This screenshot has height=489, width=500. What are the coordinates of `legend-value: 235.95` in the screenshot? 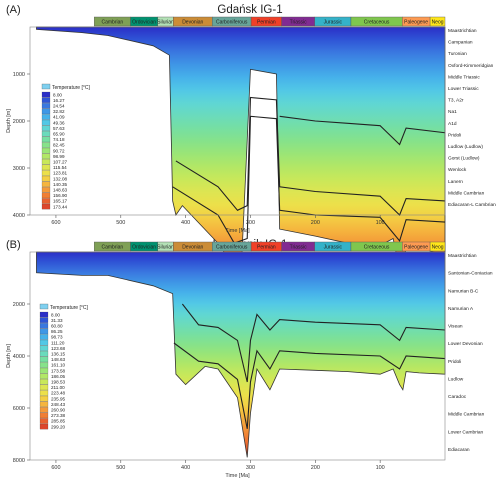 It's located at (58, 398).